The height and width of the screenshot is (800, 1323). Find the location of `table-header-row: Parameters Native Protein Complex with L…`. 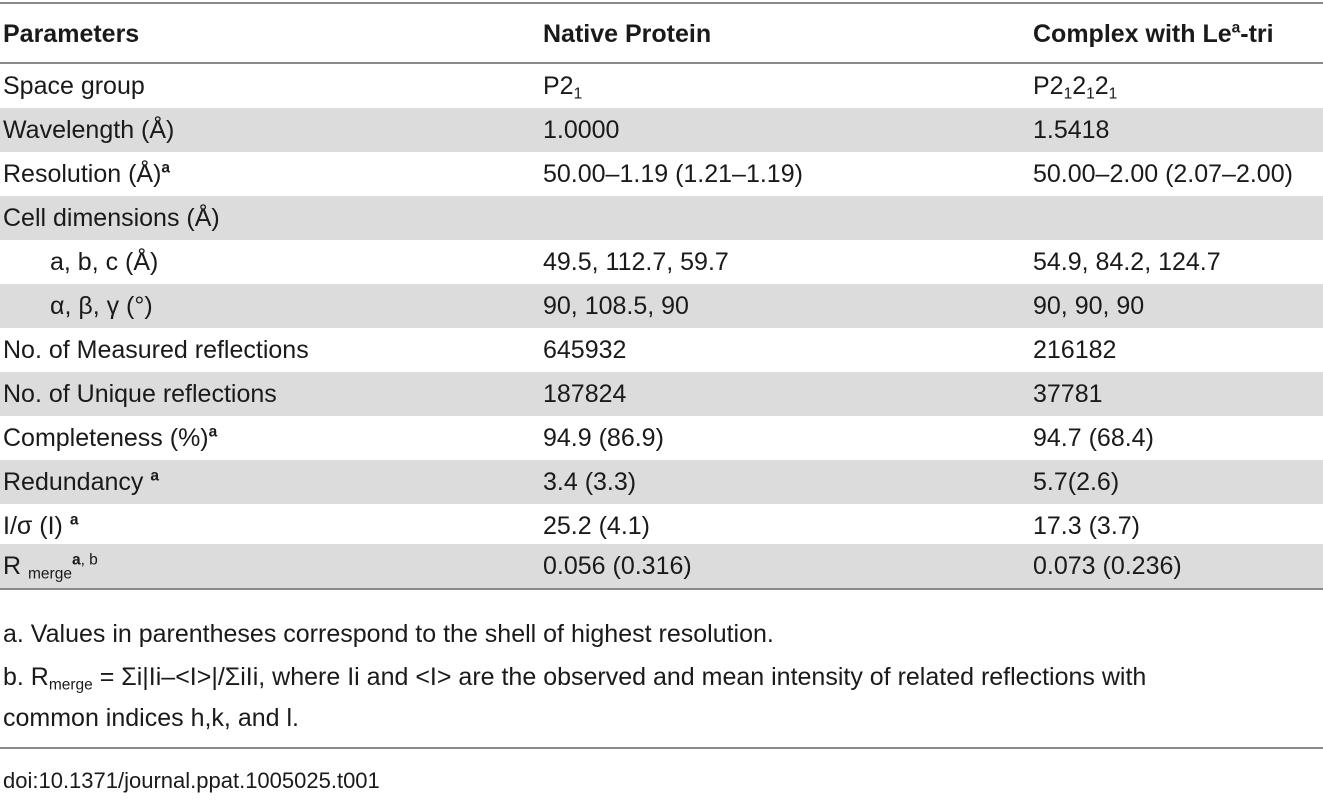

table-header-row: Parameters Native Protein Complex with L… is located at coordinates (661, 33).